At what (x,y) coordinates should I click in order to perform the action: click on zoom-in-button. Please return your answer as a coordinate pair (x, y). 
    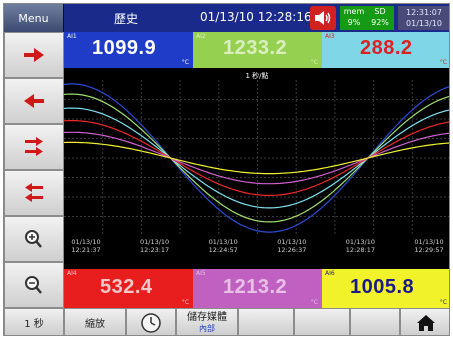
    Looking at the image, I should click on (34, 239).